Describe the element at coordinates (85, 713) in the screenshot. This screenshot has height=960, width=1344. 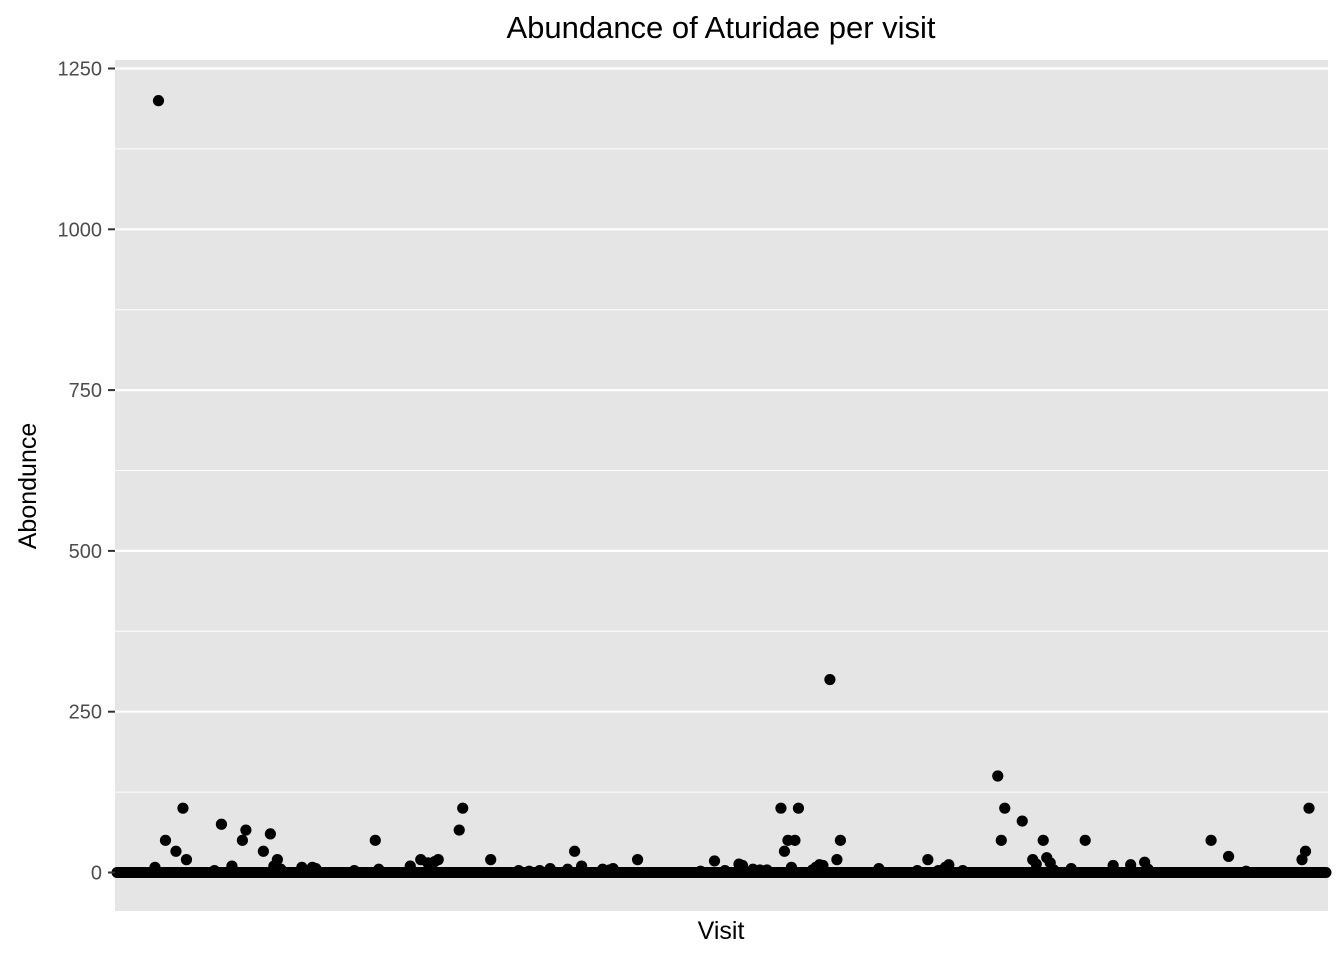
I see `y-tick-label: 250` at that location.